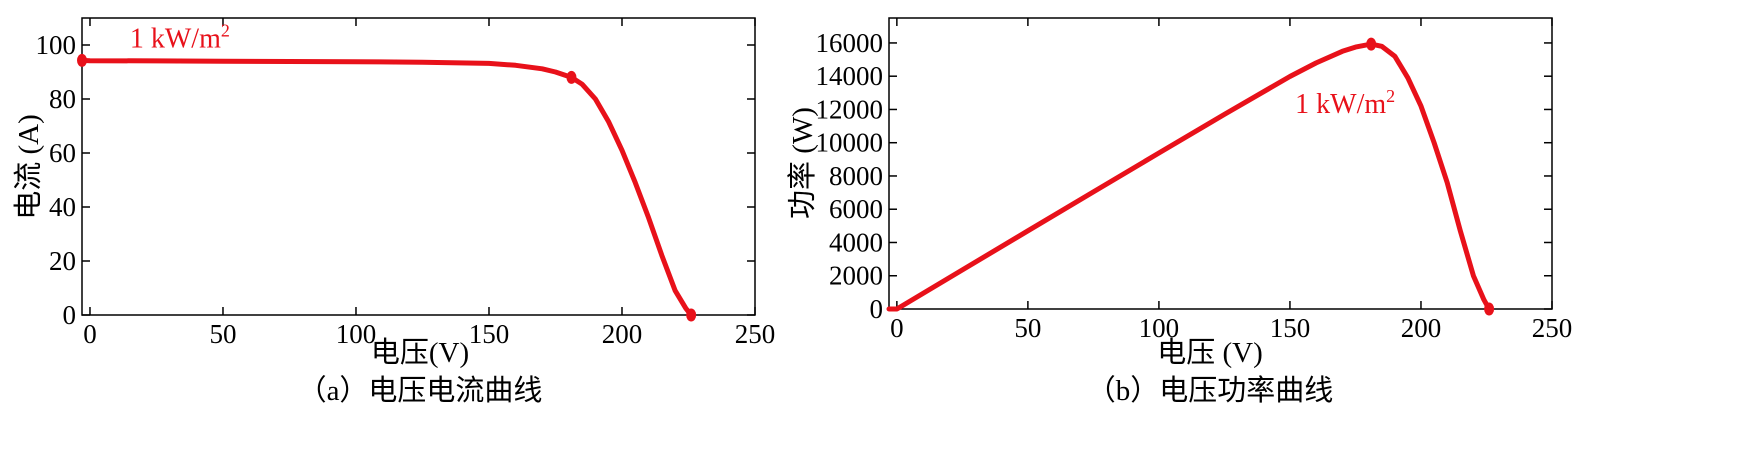 This screenshot has width=1756, height=466. I want to click on x-tick-label-a: 50, so click(222, 334).